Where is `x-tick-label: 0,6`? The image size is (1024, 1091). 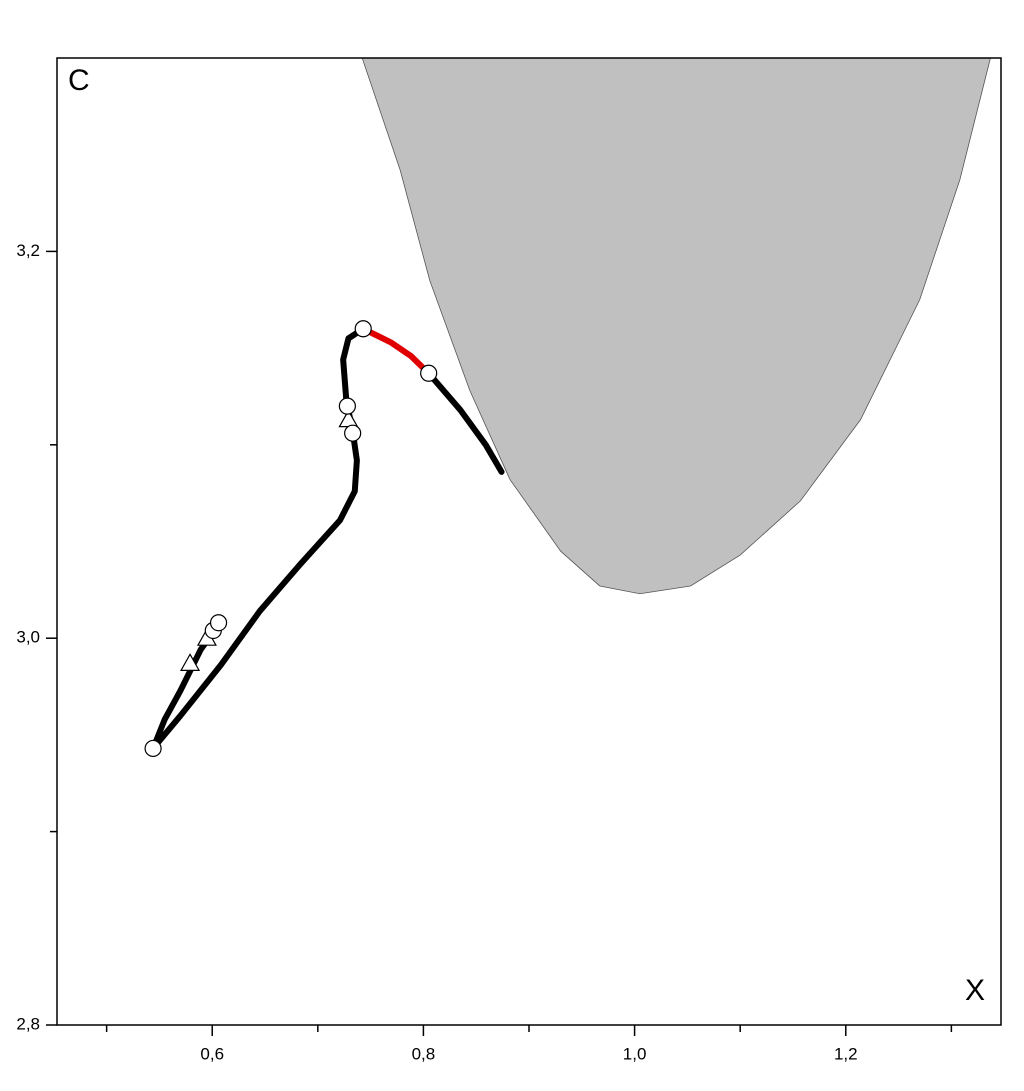 x-tick-label: 0,6 is located at coordinates (212, 1053).